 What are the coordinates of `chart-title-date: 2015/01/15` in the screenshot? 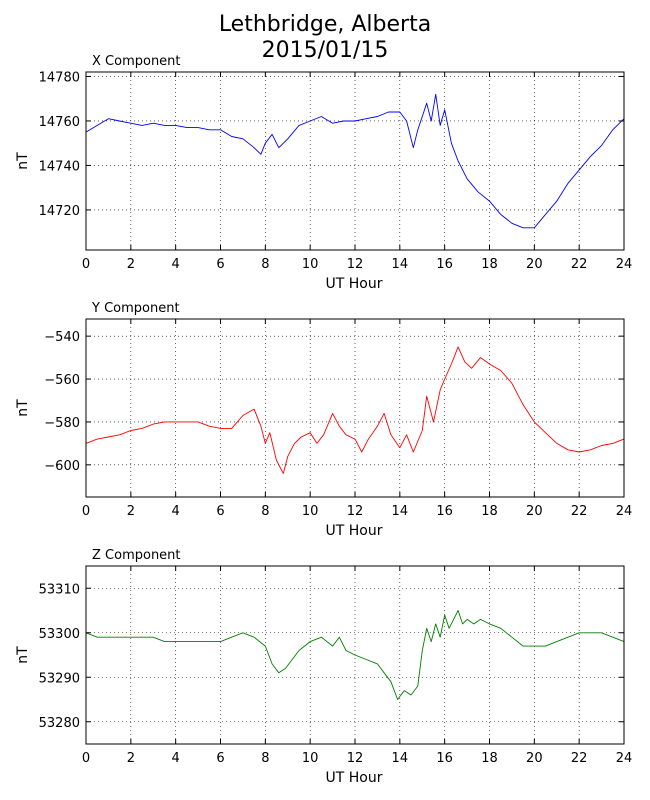 It's located at (325, 50).